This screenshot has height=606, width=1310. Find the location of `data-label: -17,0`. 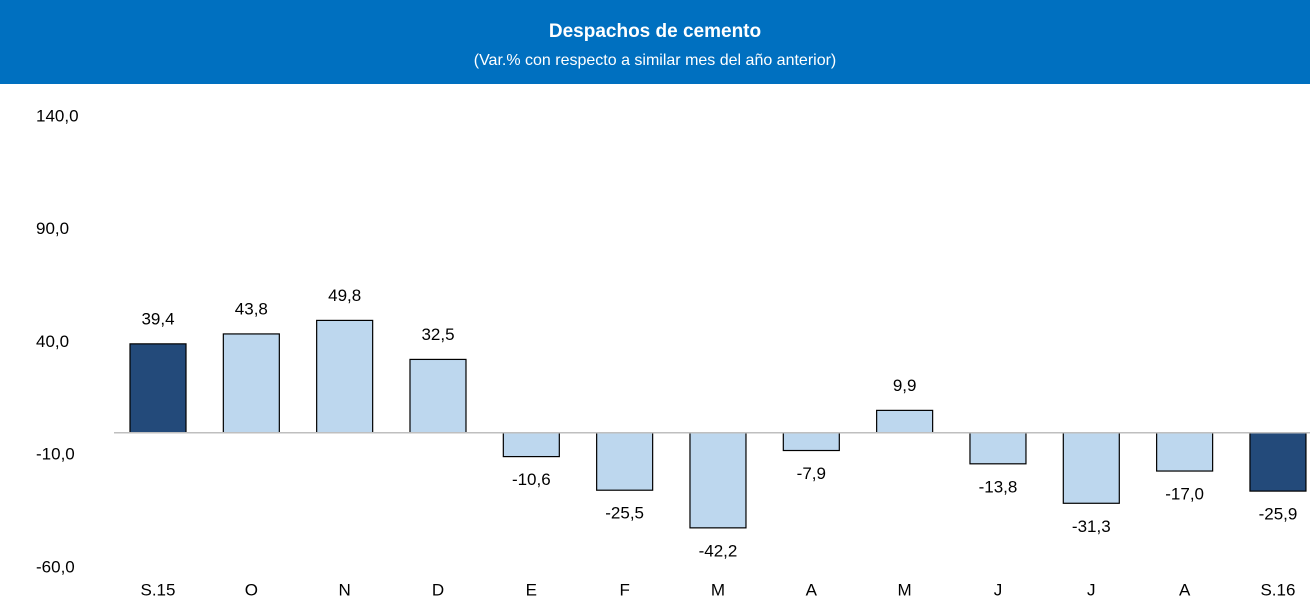

data-label: -17,0 is located at coordinates (1184, 494).